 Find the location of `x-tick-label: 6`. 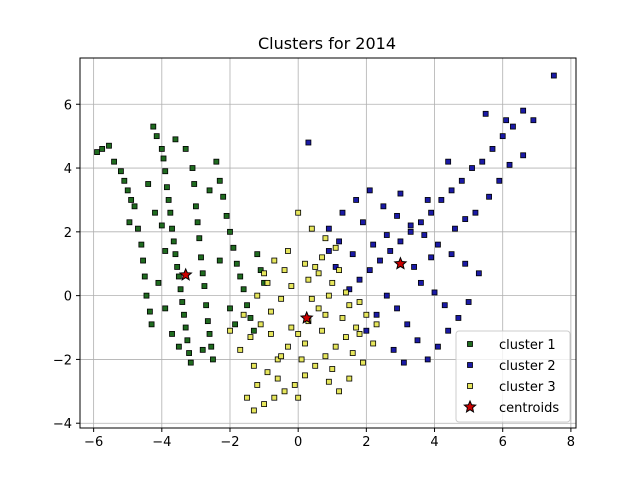

x-tick-label: 6 is located at coordinates (503, 442).